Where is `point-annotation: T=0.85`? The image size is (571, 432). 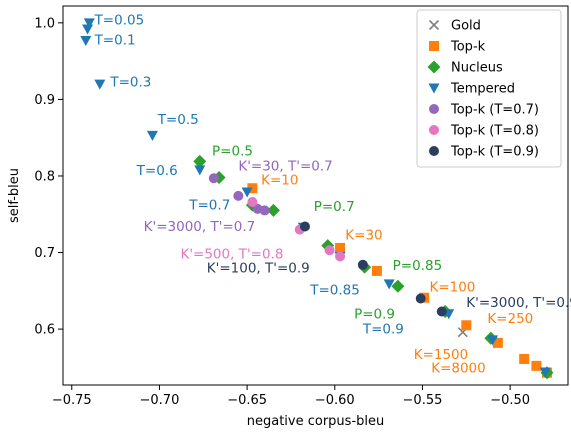 point-annotation: T=0.85 is located at coordinates (334, 291).